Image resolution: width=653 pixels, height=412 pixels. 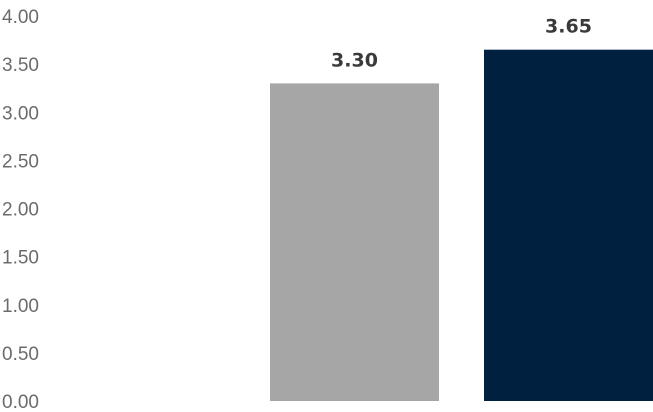 I want to click on y-tick-label: 4.00, so click(x=20, y=17).